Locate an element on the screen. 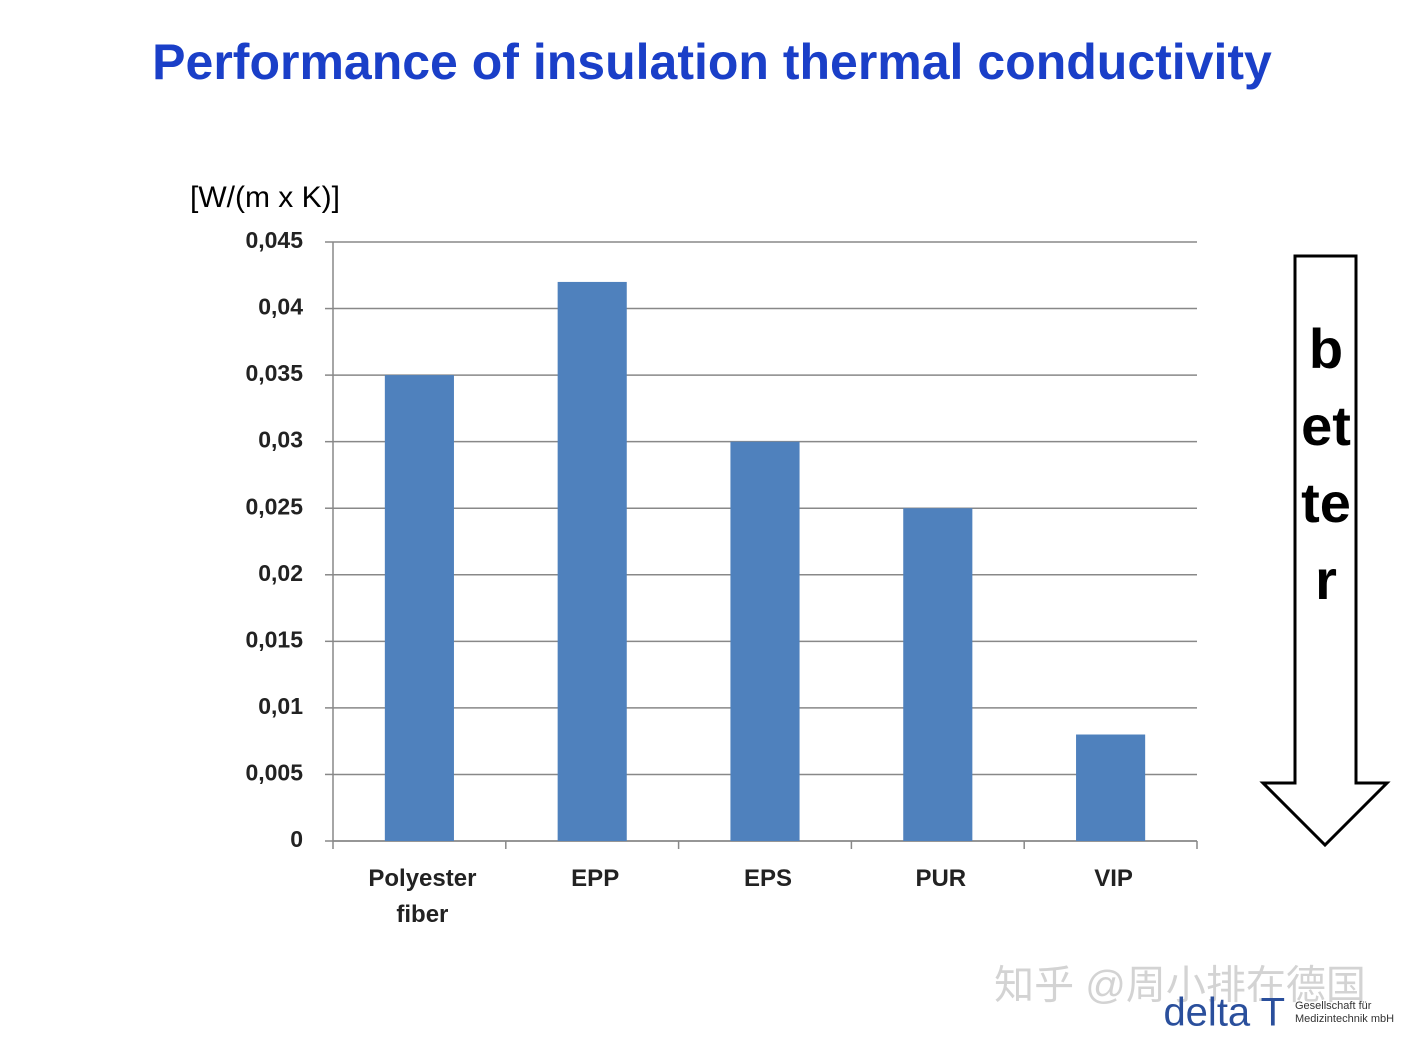 The height and width of the screenshot is (1044, 1410). y-tick-label: 0,025 is located at coordinates (274, 506).